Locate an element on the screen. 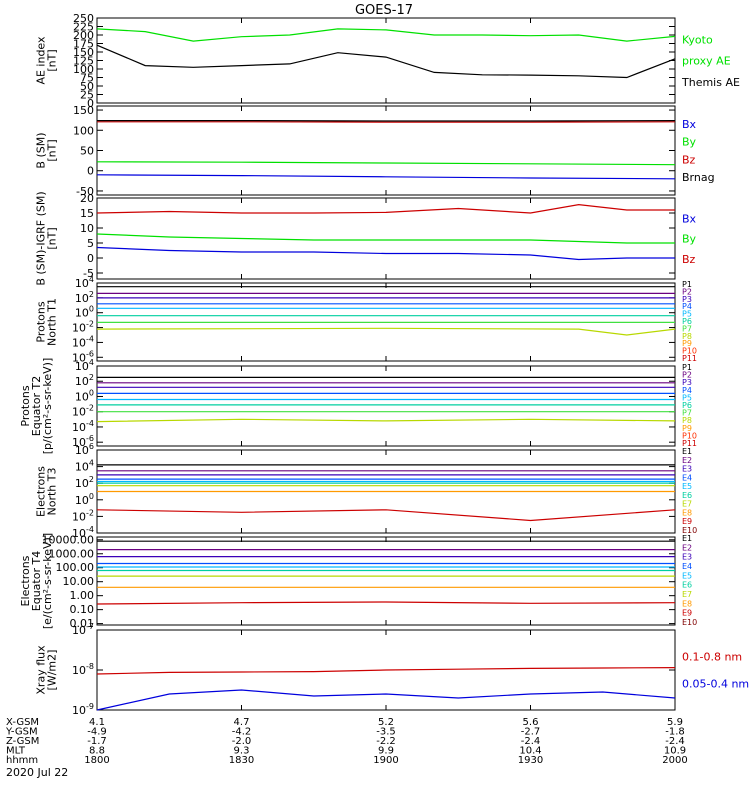 The height and width of the screenshot is (800, 750). y-tick-label: 75 is located at coordinates (87, 78).